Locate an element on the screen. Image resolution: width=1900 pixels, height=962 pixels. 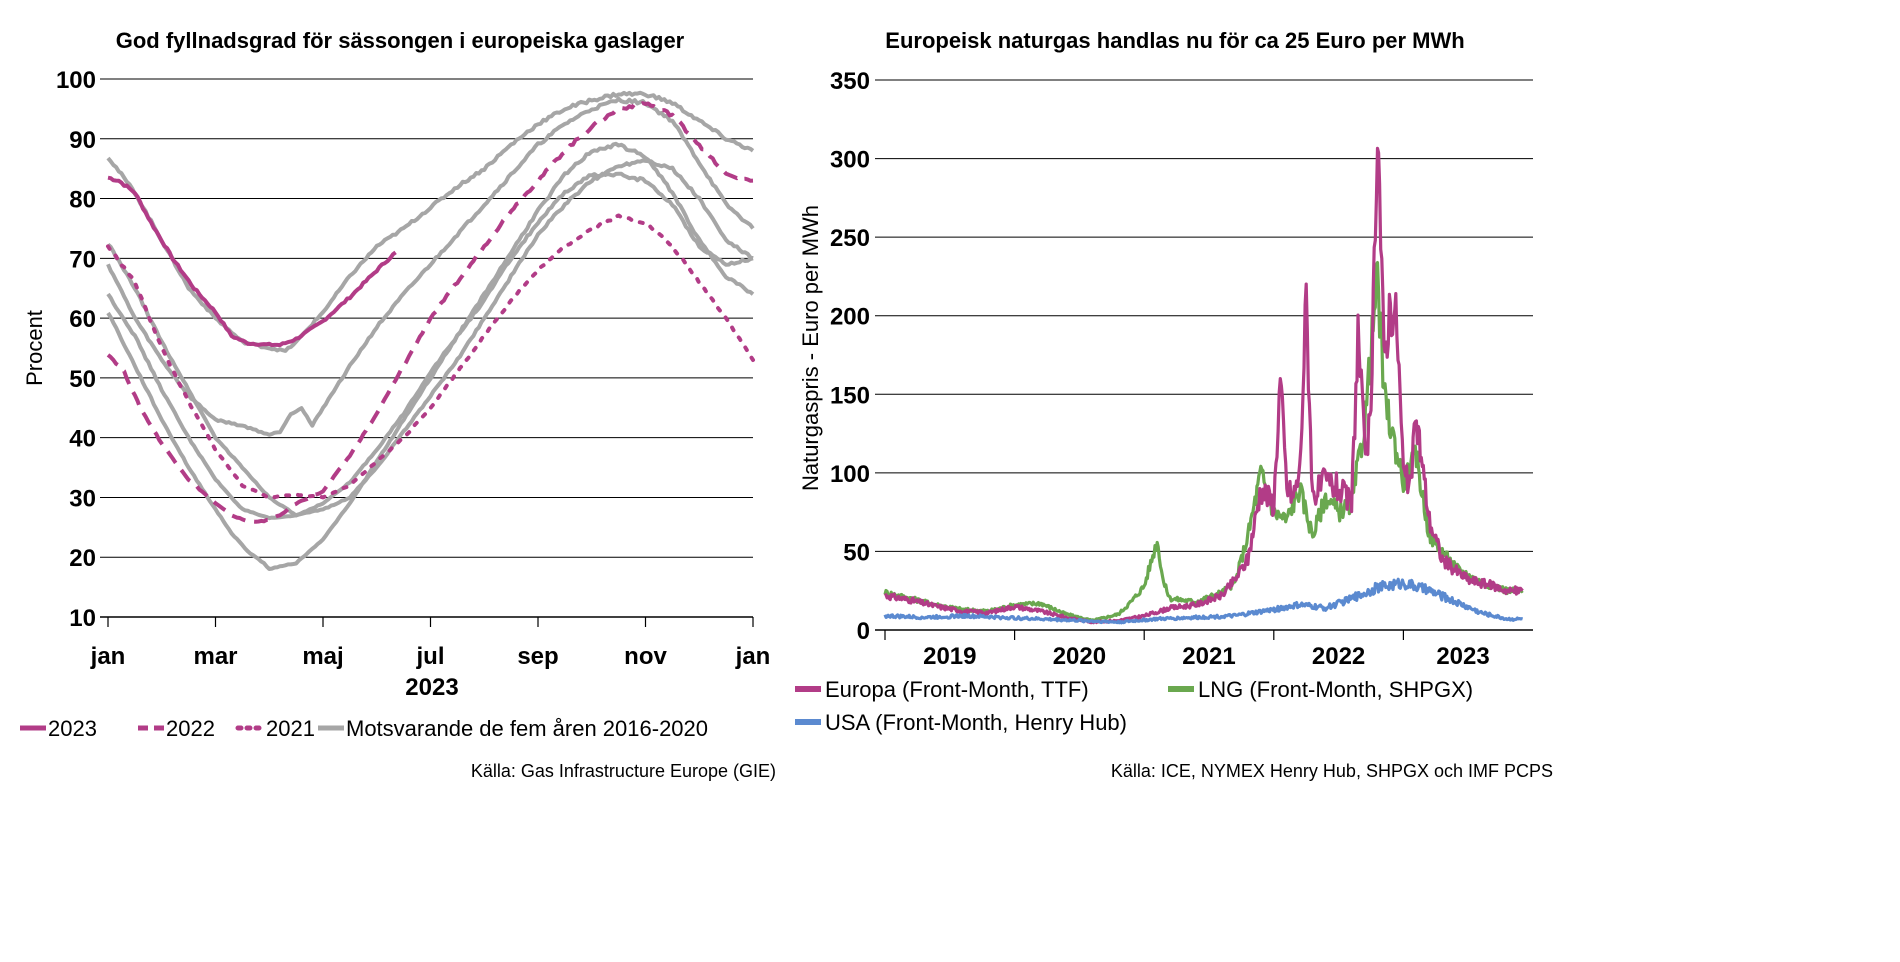
left-legend-label: 2021 is located at coordinates (290, 728).